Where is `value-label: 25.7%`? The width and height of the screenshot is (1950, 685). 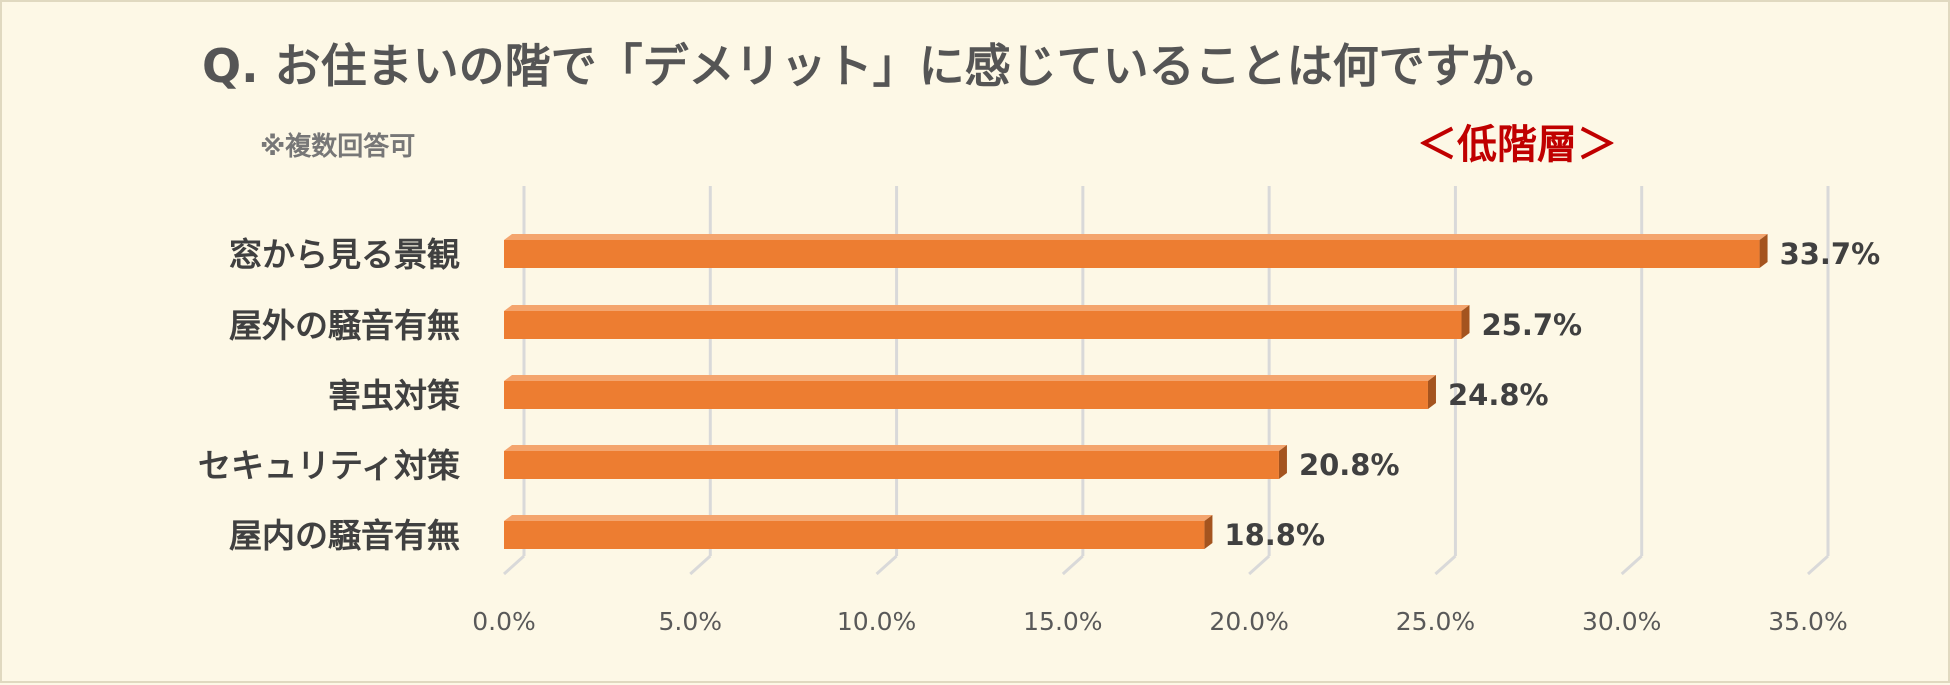
value-label: 25.7% is located at coordinates (1532, 325).